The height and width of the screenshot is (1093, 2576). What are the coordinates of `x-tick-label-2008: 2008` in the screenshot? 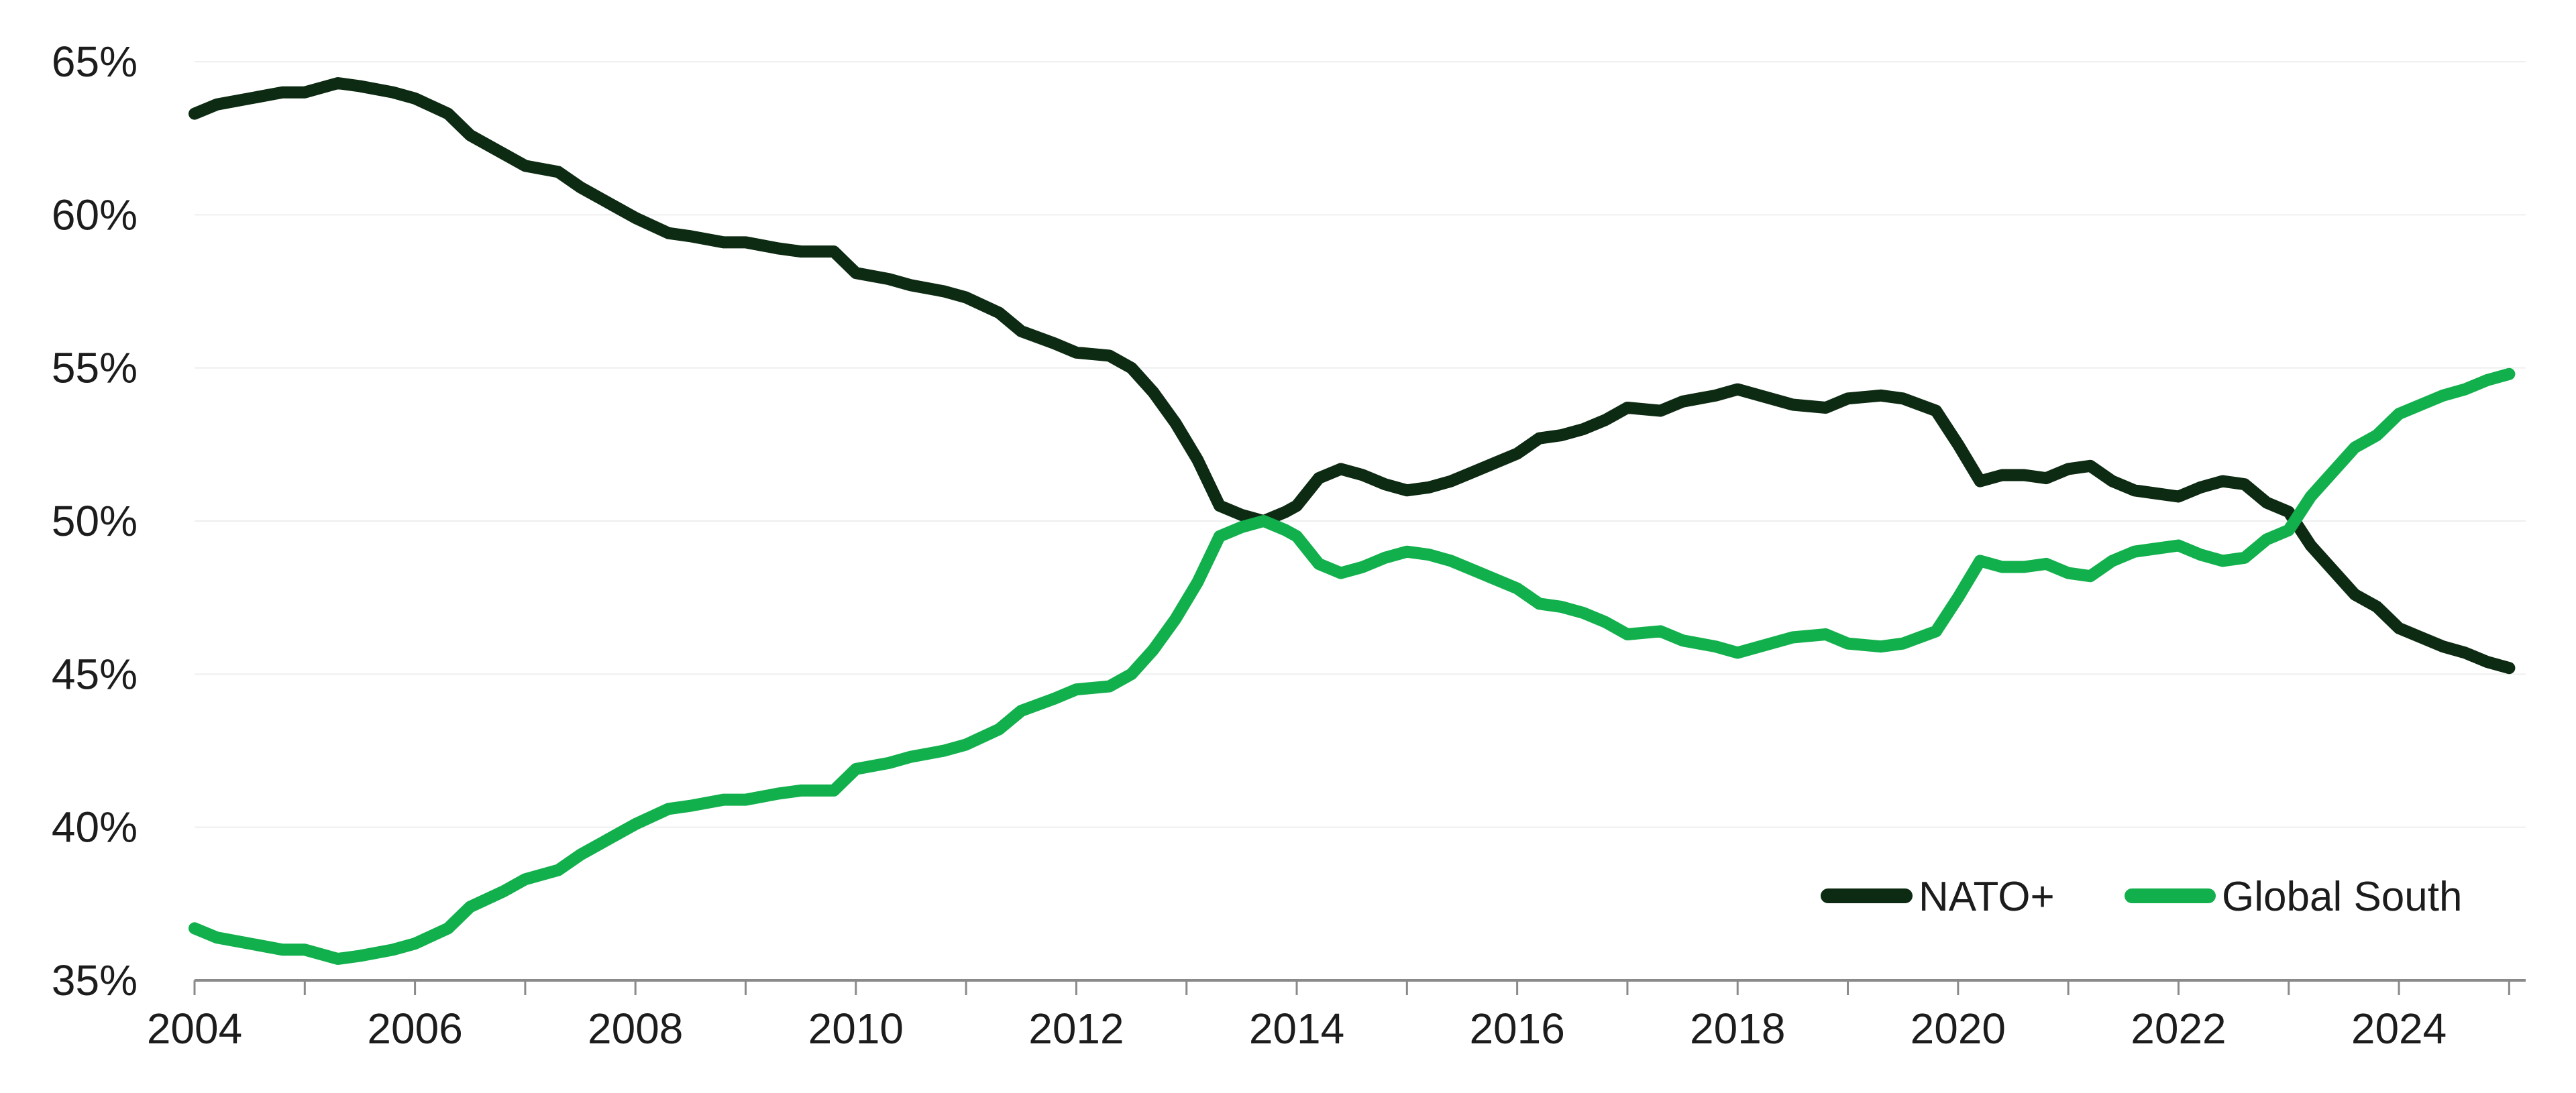 It's located at (635, 1028).